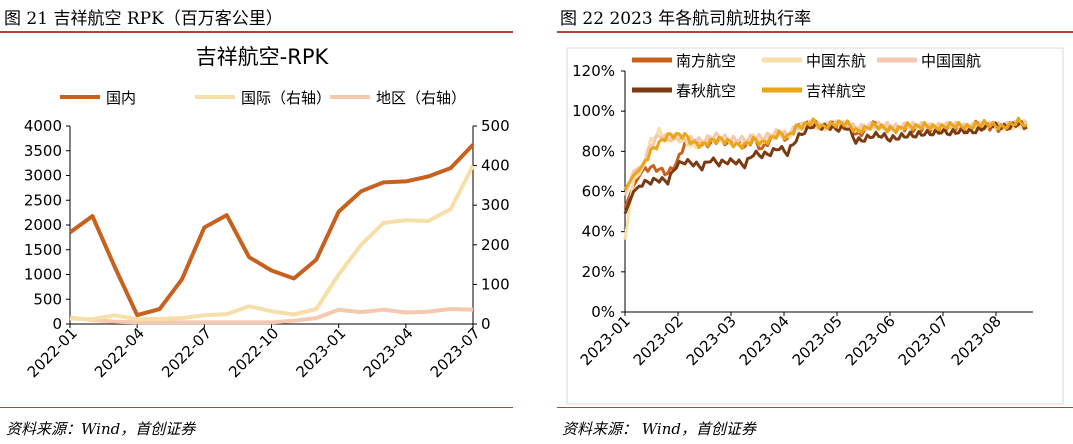 The height and width of the screenshot is (444, 1073). What do you see at coordinates (976, 340) in the screenshot?
I see `x-tick-label: 2023-08` at bounding box center [976, 340].